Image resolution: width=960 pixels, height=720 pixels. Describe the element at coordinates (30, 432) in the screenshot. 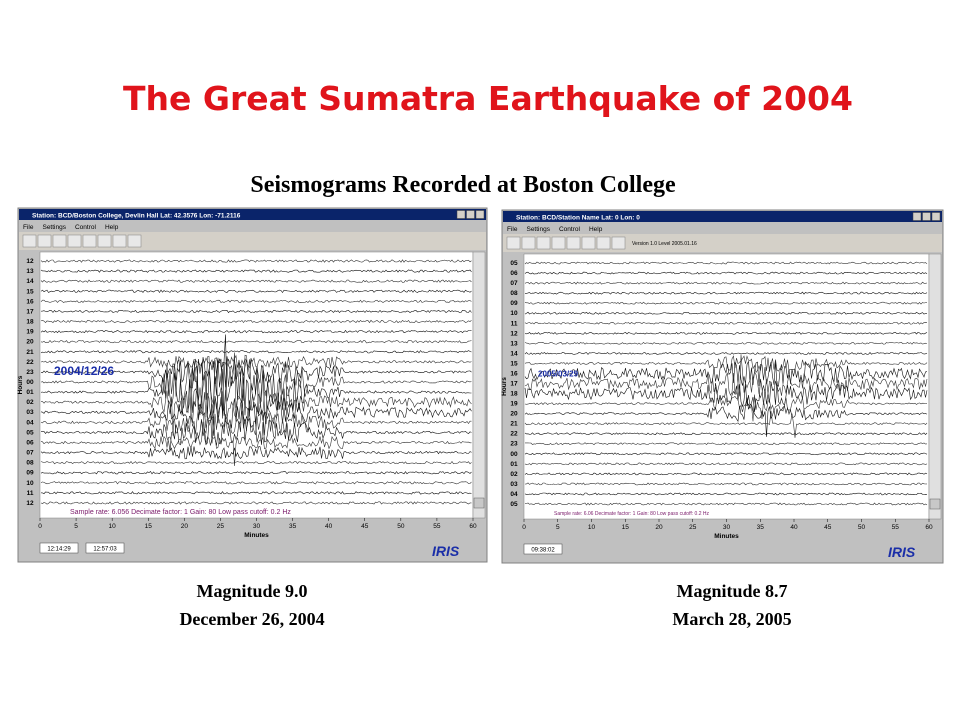

I see `hour-label: 05` at that location.